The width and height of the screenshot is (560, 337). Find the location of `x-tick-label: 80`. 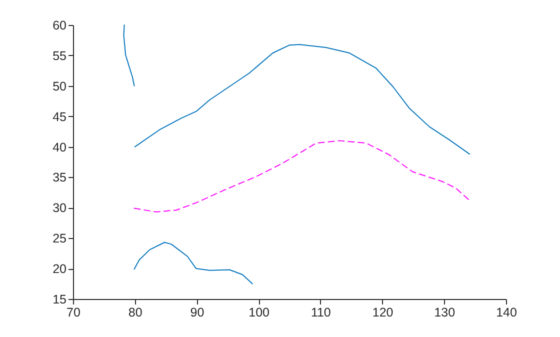

x-tick-label: 80 is located at coordinates (135, 313).